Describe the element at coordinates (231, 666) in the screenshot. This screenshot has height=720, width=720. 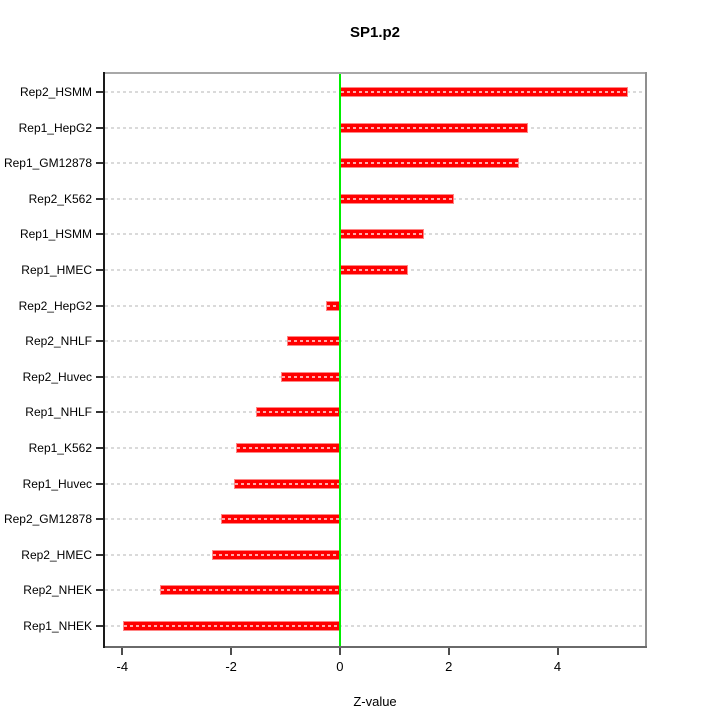
I see `x-tick-label: -2` at that location.